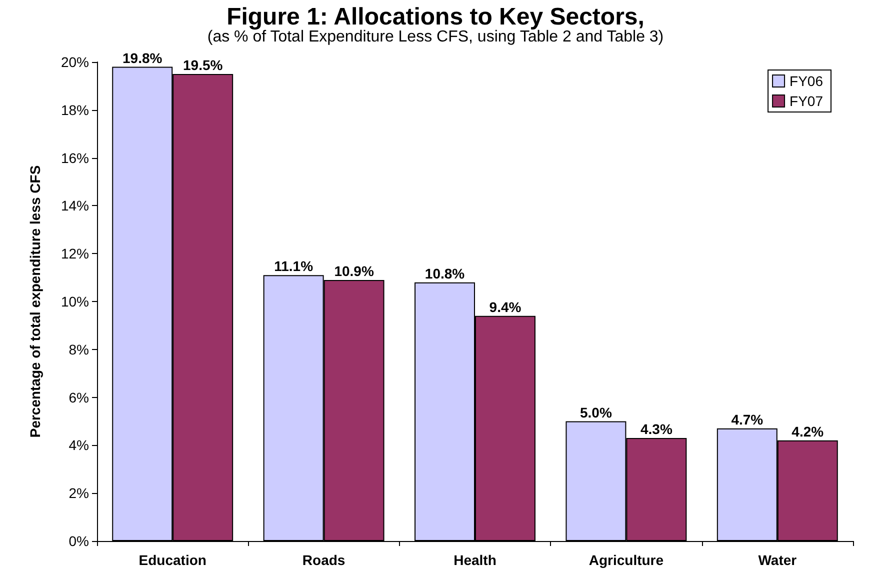  I want to click on x-tick-label: Health, so click(475, 560).